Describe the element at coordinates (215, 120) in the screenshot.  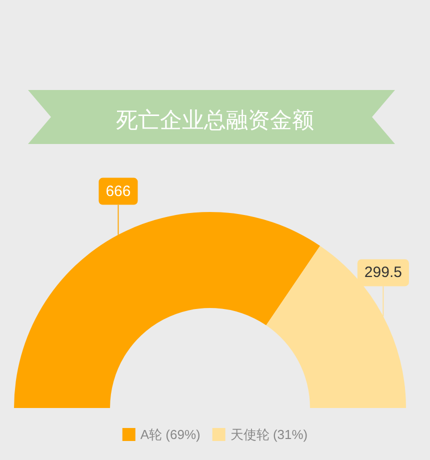
I see `chart-title: 死亡企业总融资金额` at that location.